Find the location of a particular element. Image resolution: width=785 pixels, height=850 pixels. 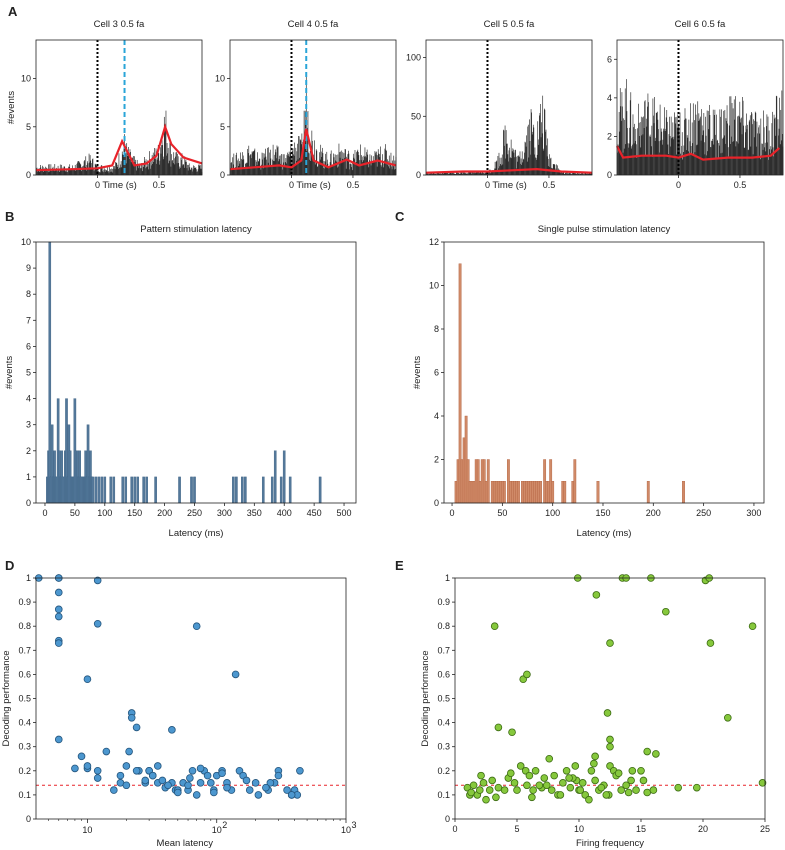

x-tick-label: 300 is located at coordinates (224, 513).